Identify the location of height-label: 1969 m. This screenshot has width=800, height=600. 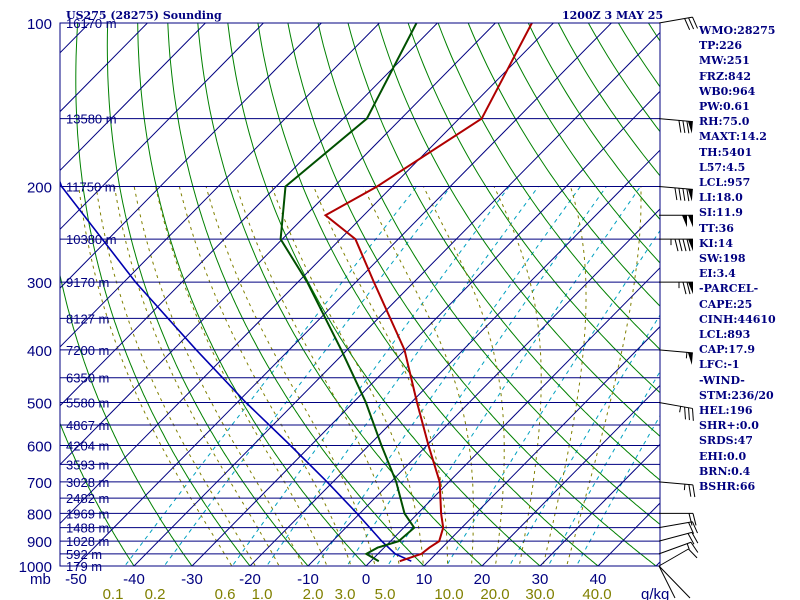
(87, 513).